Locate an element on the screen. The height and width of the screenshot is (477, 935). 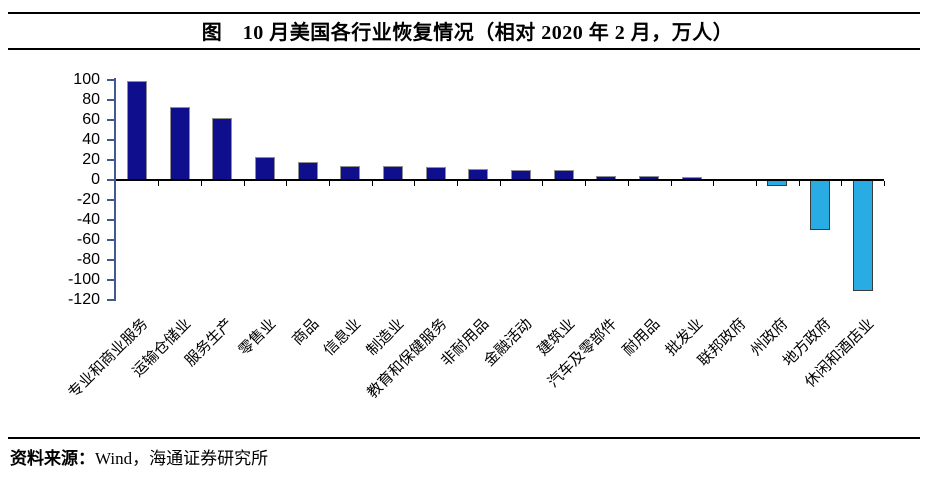
y-axis-line is located at coordinates (115, 189).